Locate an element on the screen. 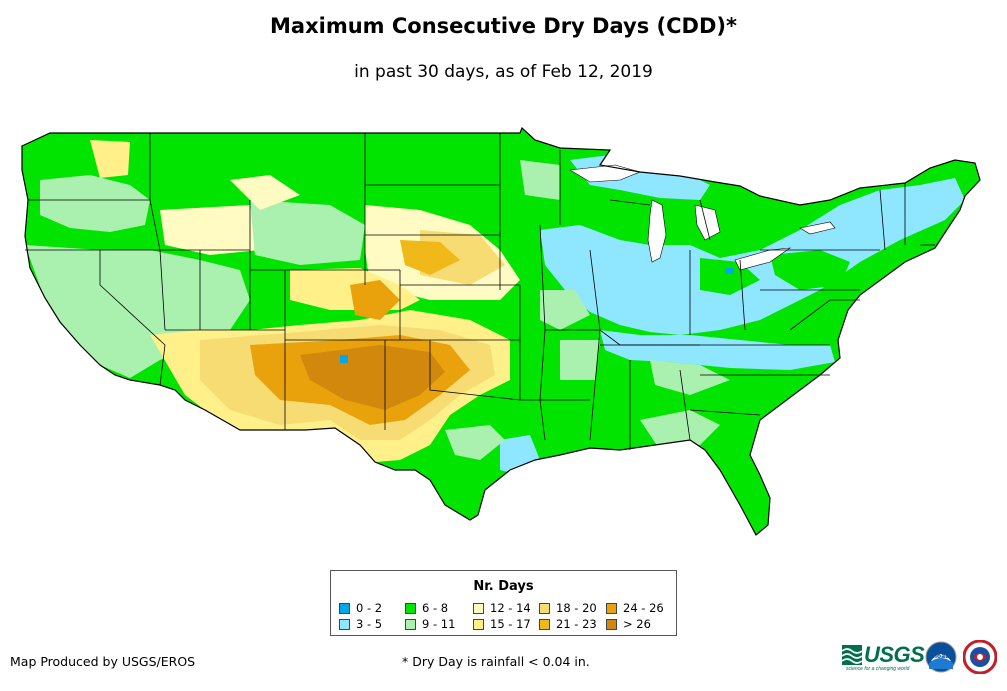 This screenshot has height=691, width=1007. noaa-logo-icon: noaa is located at coordinates (941, 657).